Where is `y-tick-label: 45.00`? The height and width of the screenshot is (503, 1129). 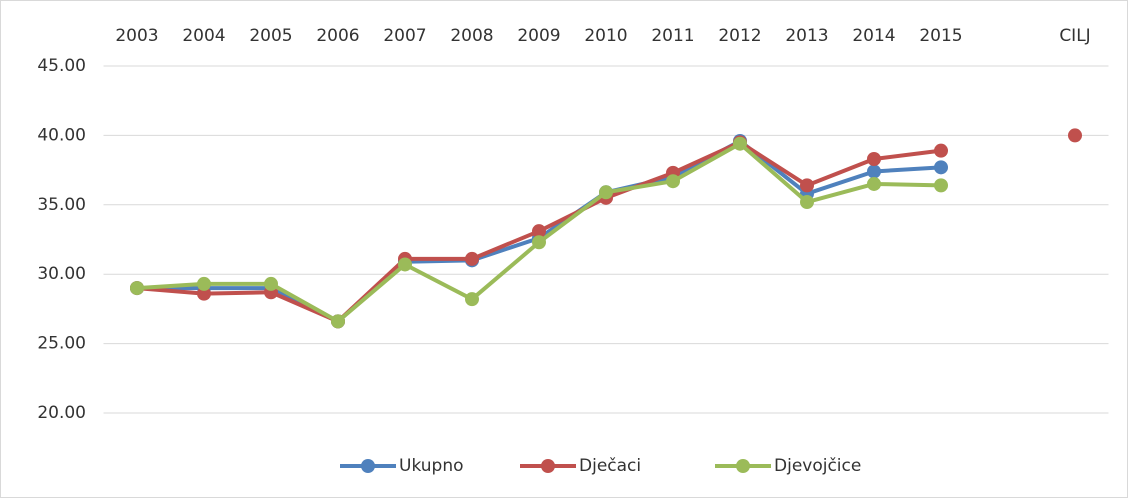
y-tick-label: 45.00 is located at coordinates (61, 66).